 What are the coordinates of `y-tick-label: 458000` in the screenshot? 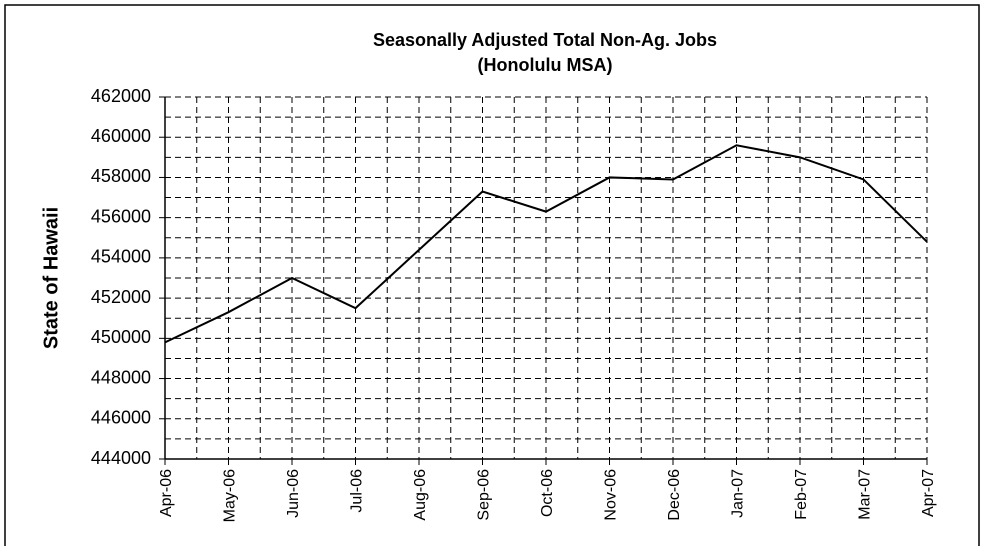 It's located at (121, 176).